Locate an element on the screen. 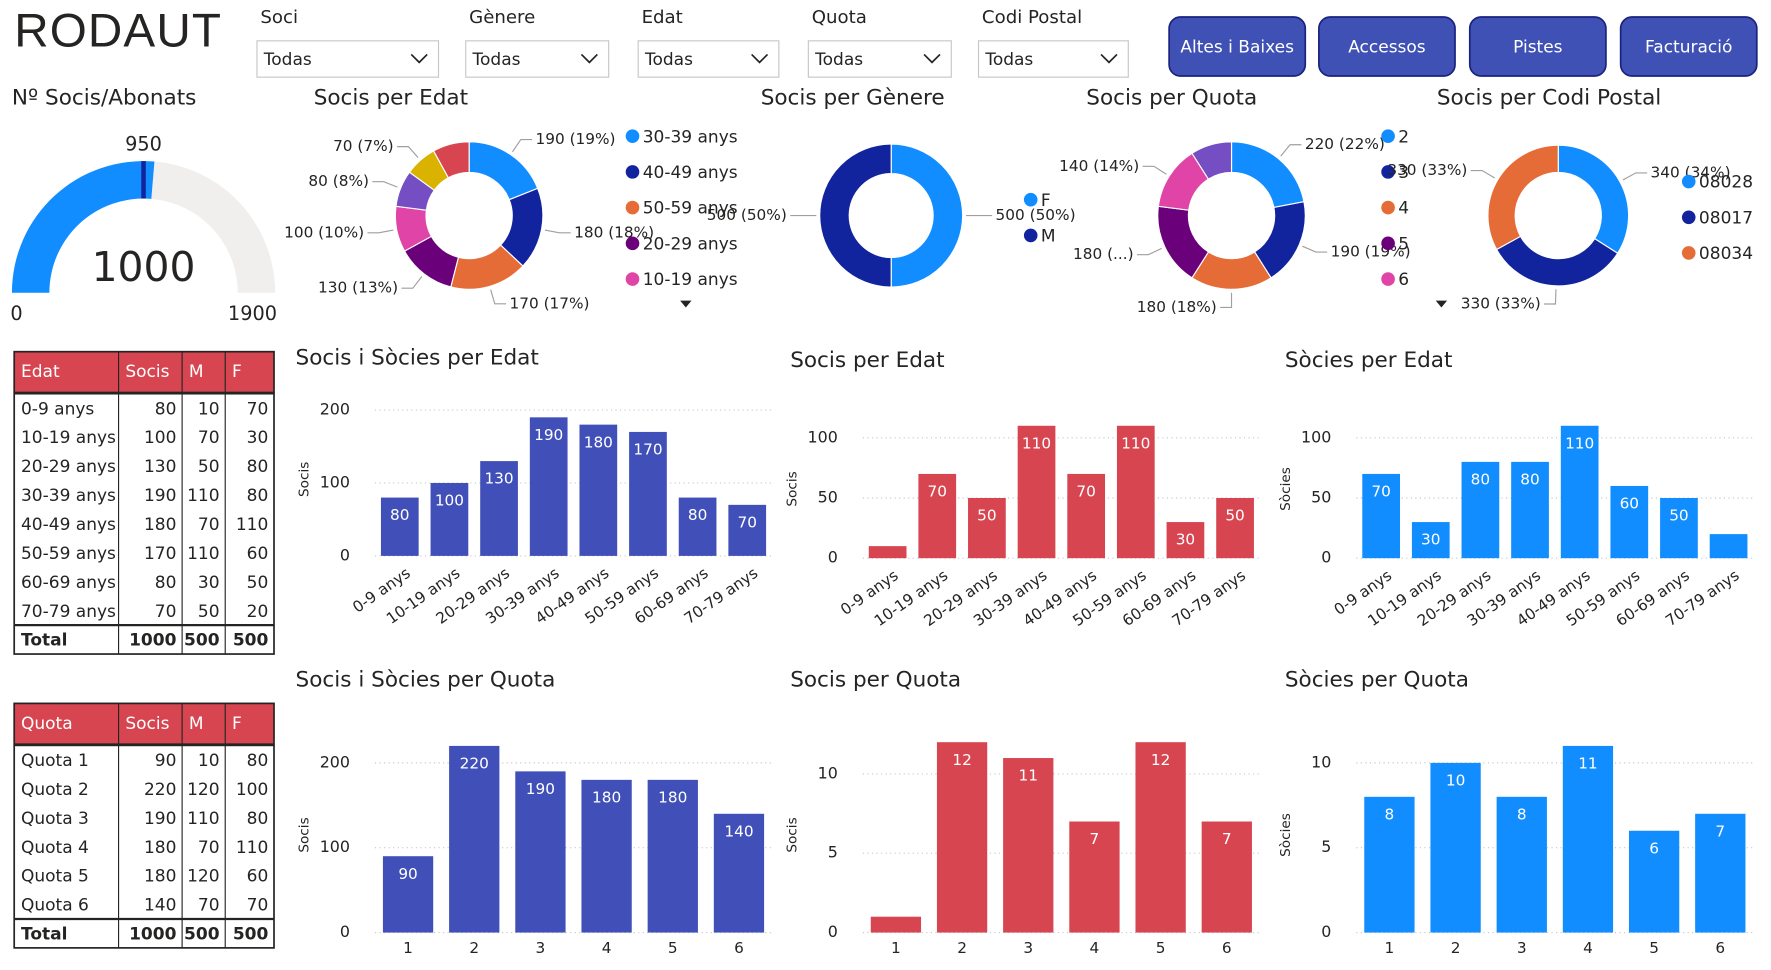  table-border is located at coordinates (144, 846).